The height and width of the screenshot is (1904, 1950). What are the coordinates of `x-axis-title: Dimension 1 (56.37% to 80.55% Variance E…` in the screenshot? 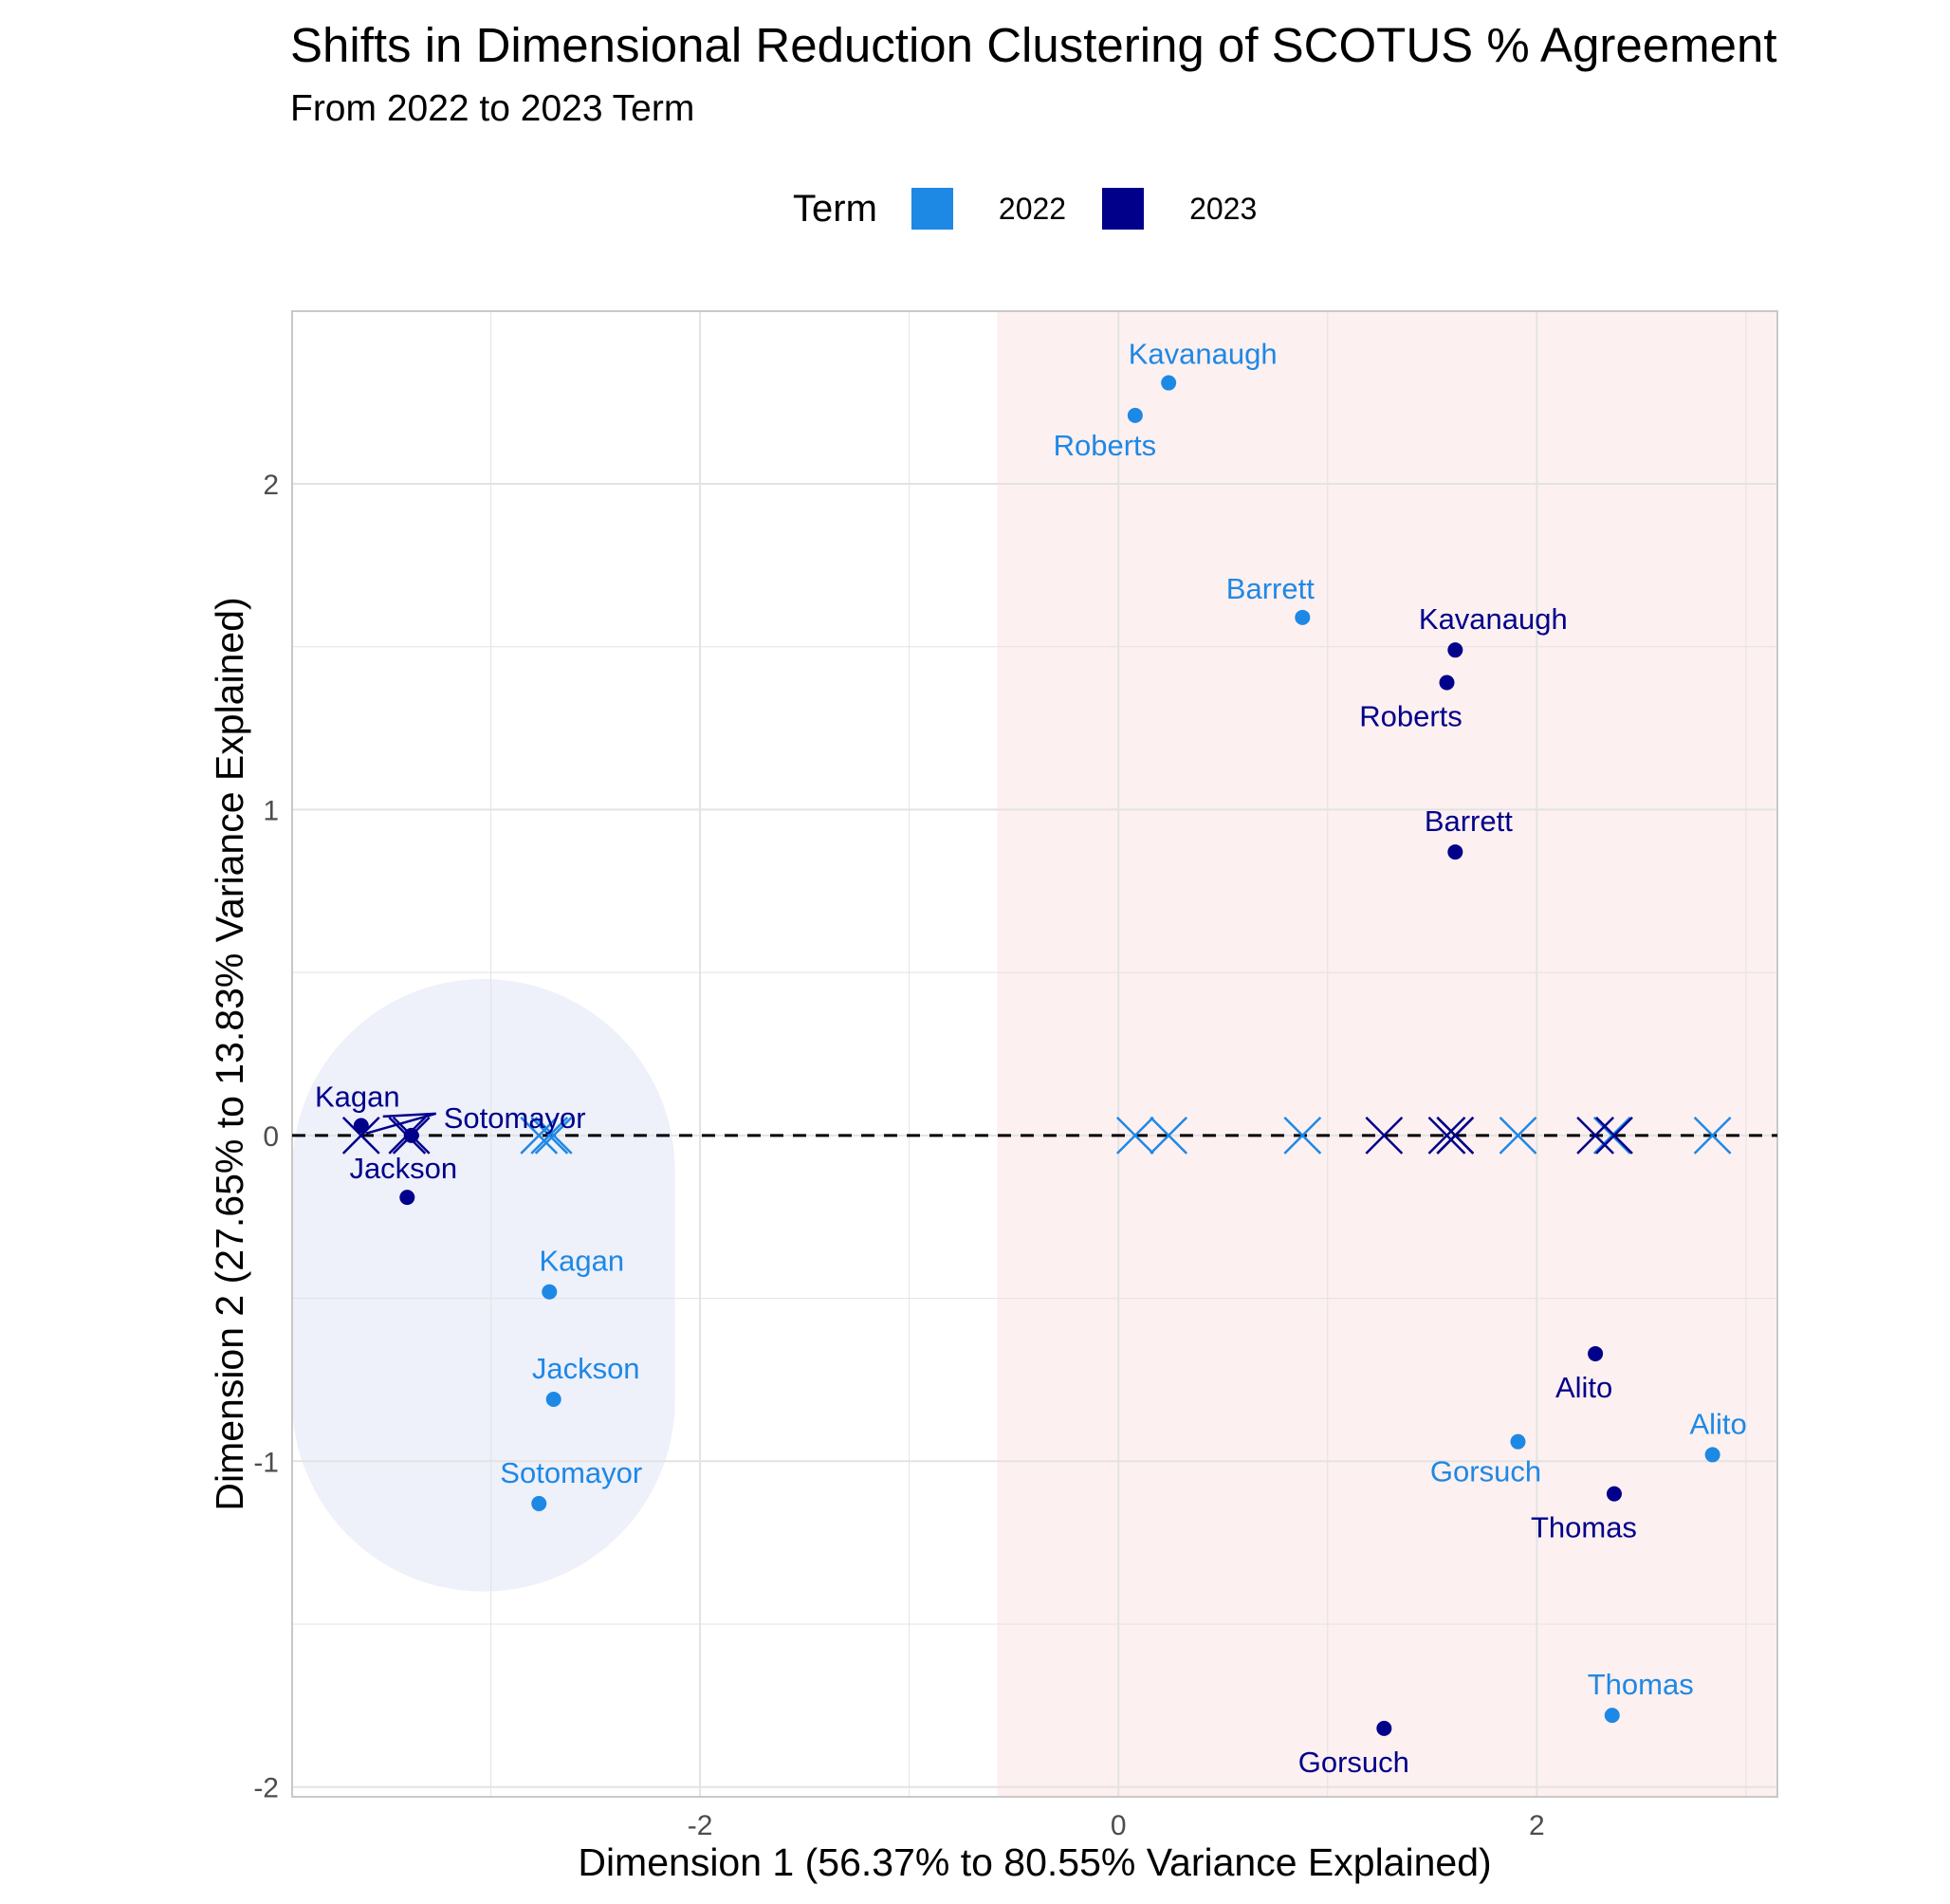 It's located at (1034, 1862).